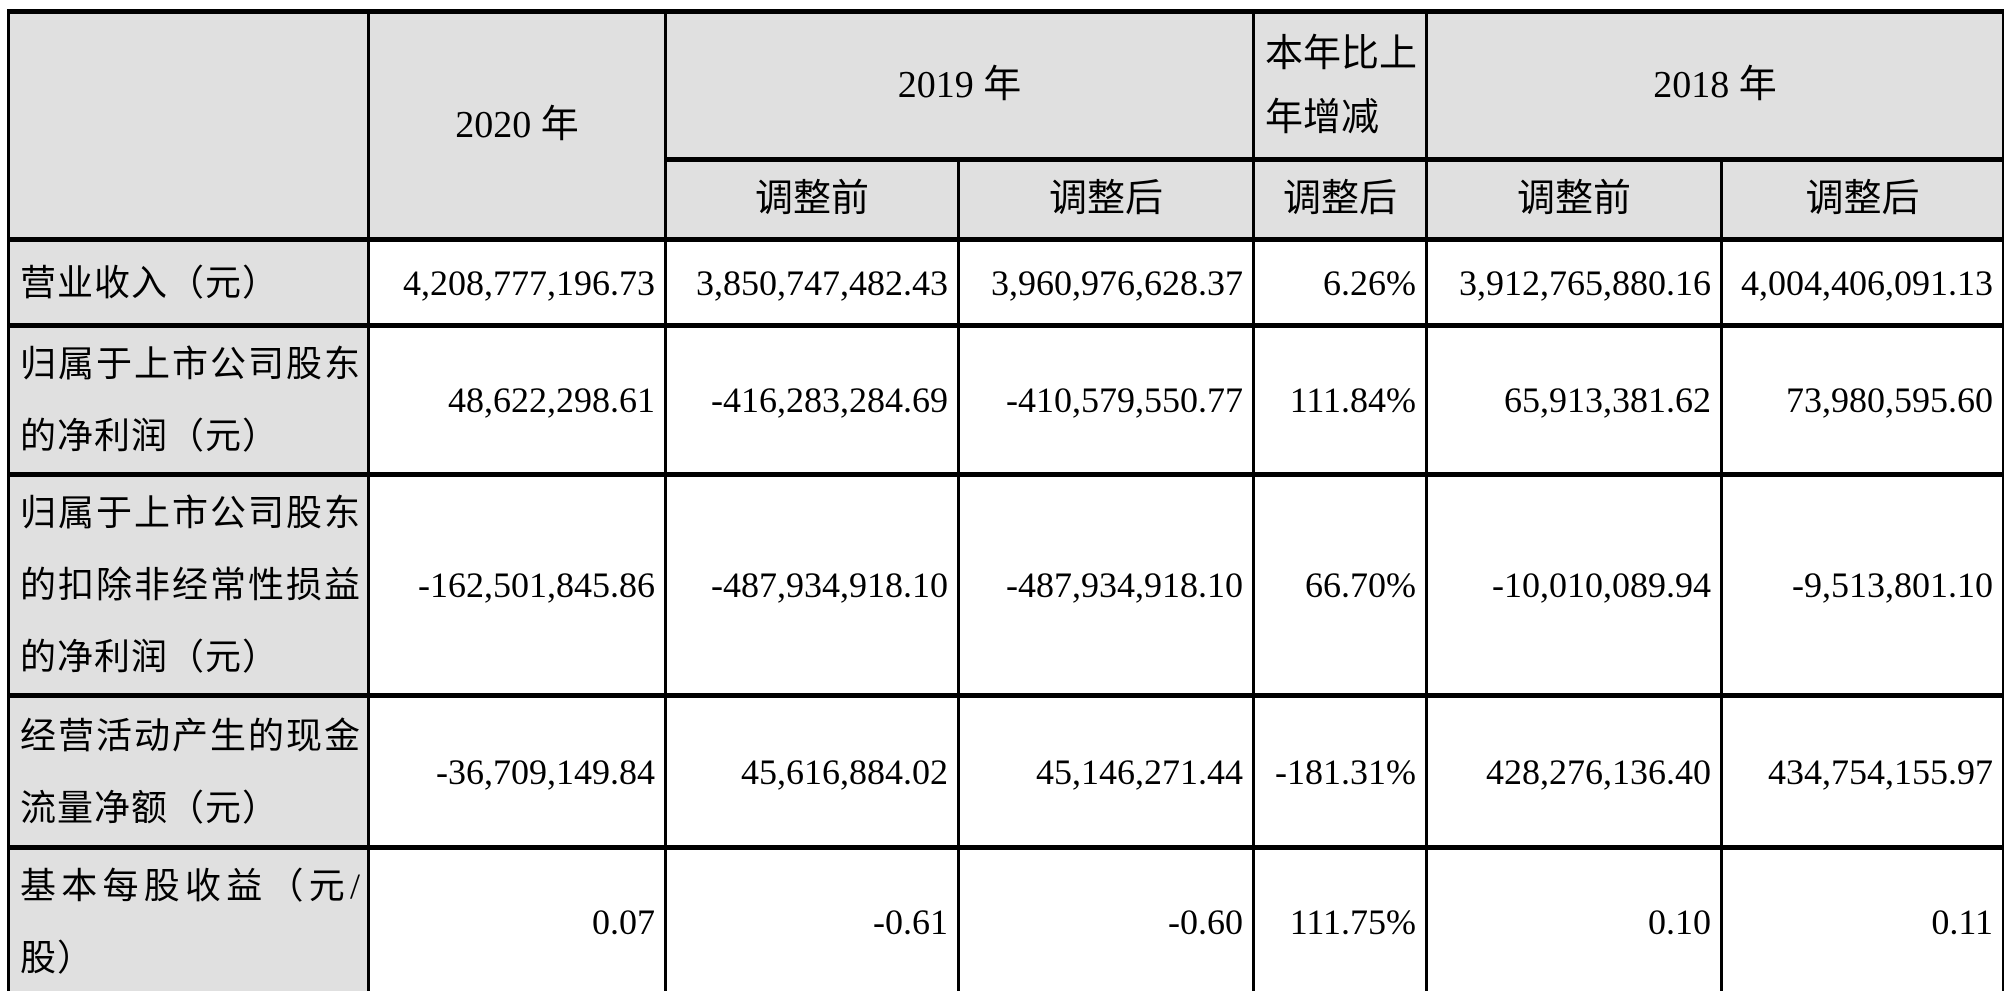  I want to click on value-2018-after: 4,004,406,091.13, so click(1862, 282).